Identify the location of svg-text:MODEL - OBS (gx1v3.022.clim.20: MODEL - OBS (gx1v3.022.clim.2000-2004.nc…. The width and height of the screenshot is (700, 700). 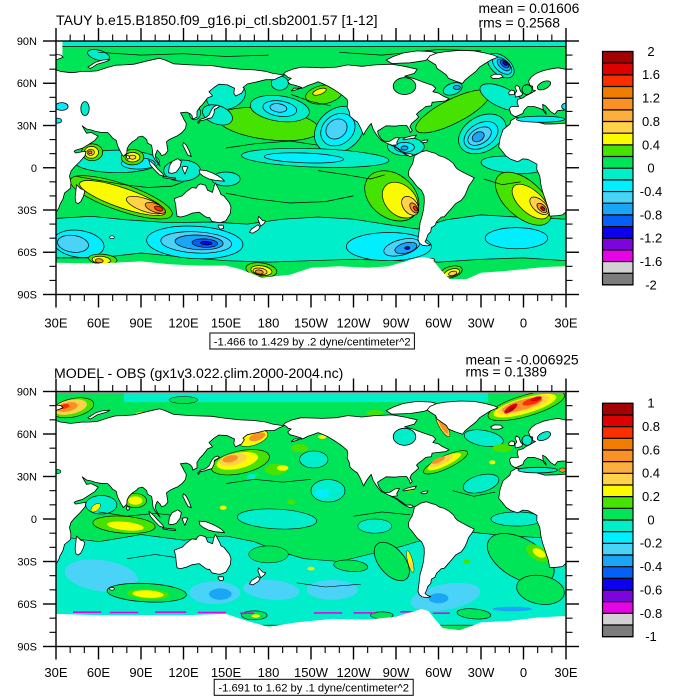
(198, 373).